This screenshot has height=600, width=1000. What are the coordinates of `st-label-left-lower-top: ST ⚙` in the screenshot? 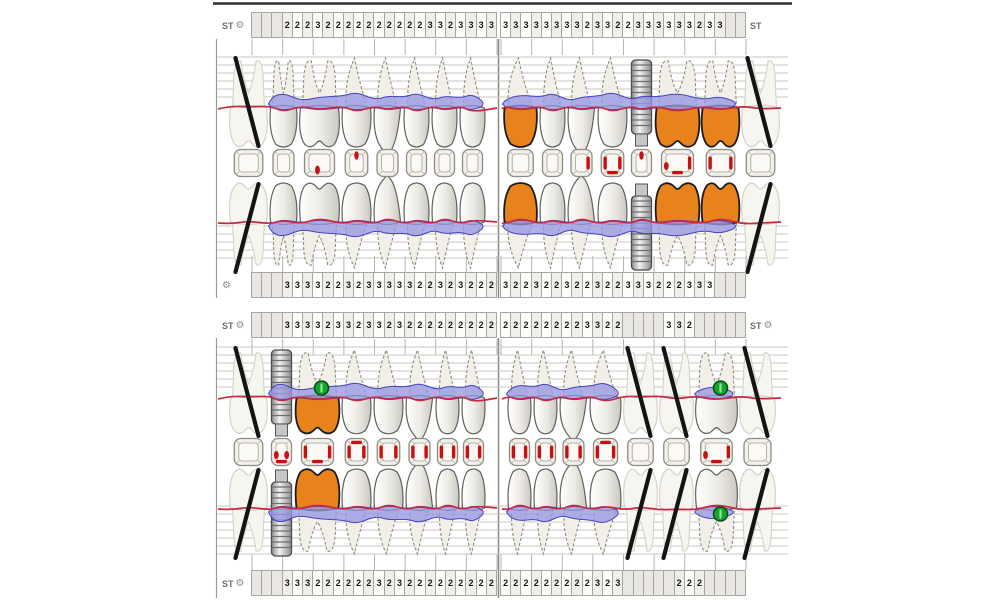 It's located at (233, 325).